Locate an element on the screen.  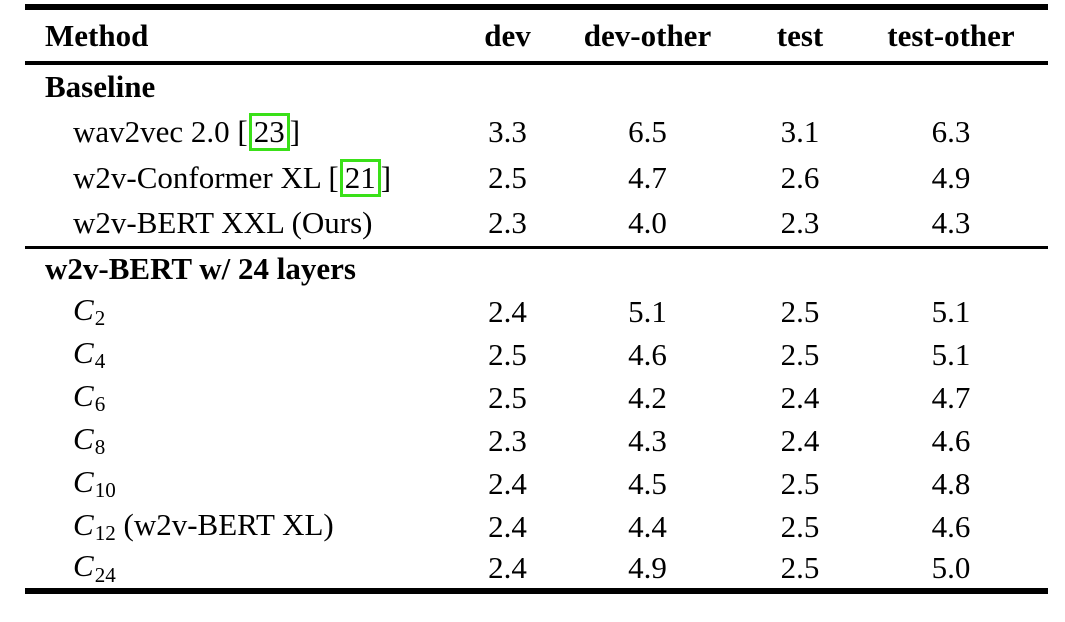
metric-test-other: 4.8 is located at coordinates (951, 483).